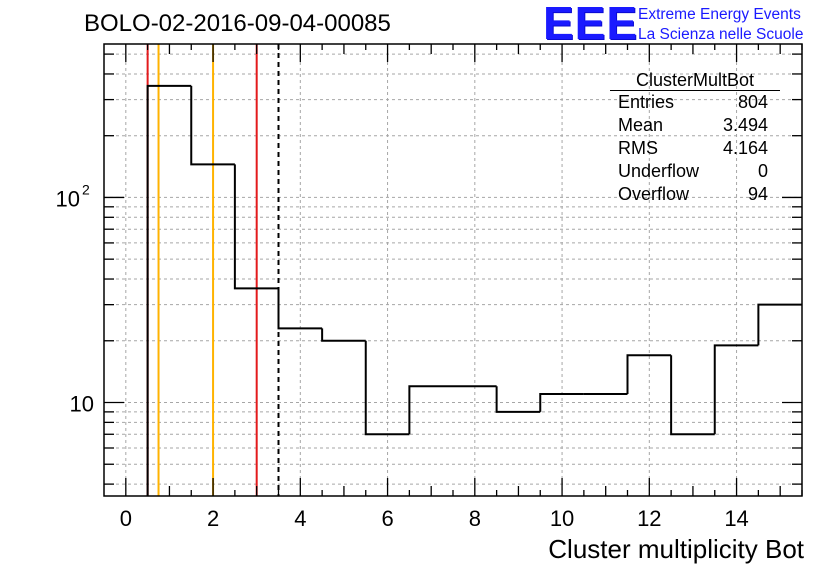 This screenshot has width=836, height=572. I want to click on stats-value: 804, so click(752, 102).